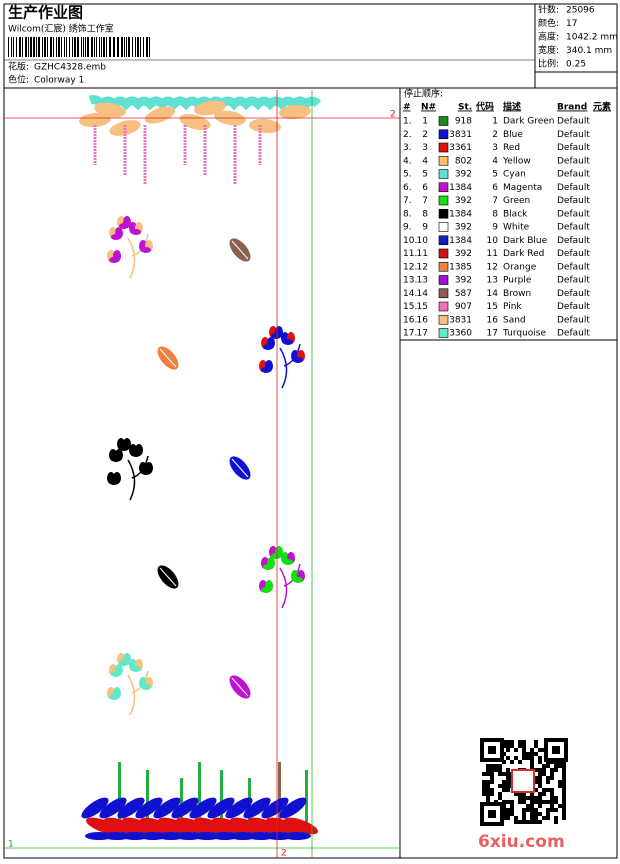 The height and width of the screenshot is (864, 620). I want to click on needle: 7, so click(425, 201).